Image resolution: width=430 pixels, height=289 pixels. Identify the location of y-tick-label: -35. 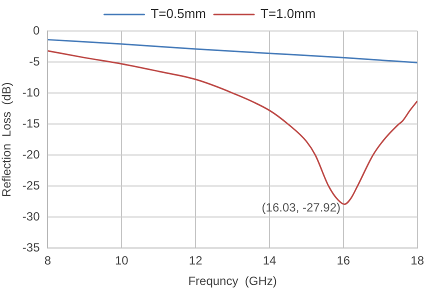
(31, 247).